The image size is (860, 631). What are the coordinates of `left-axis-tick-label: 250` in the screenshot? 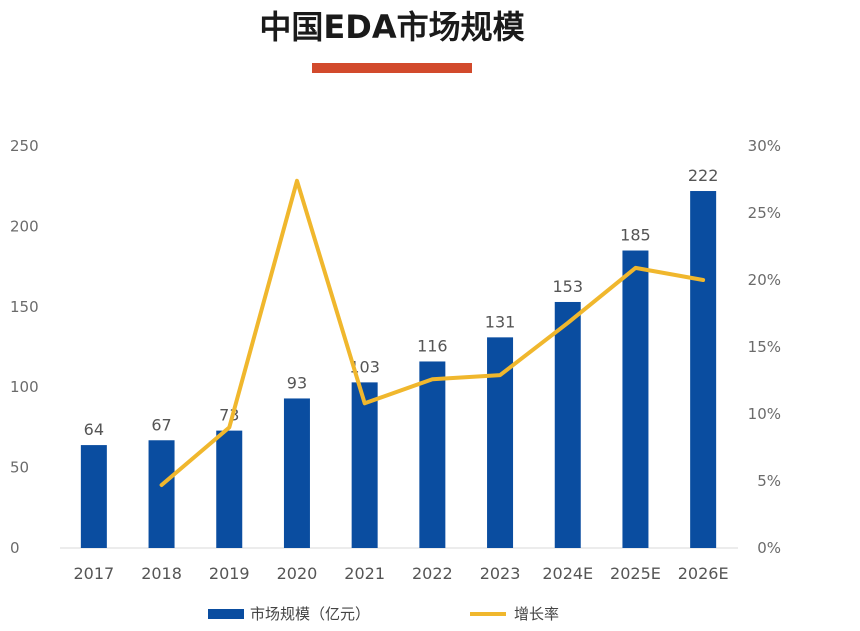 It's located at (24, 146).